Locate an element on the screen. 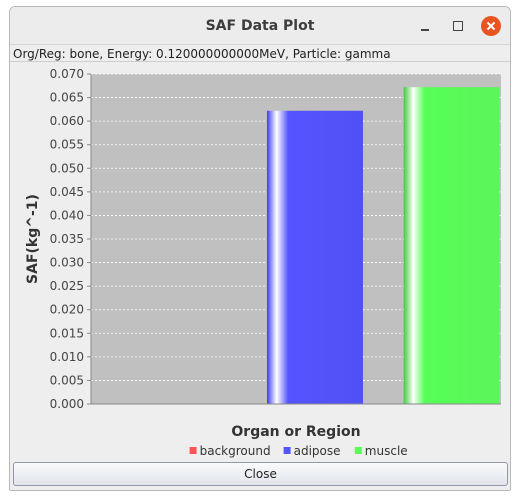  legend: background adipose muscle is located at coordinates (298, 451).